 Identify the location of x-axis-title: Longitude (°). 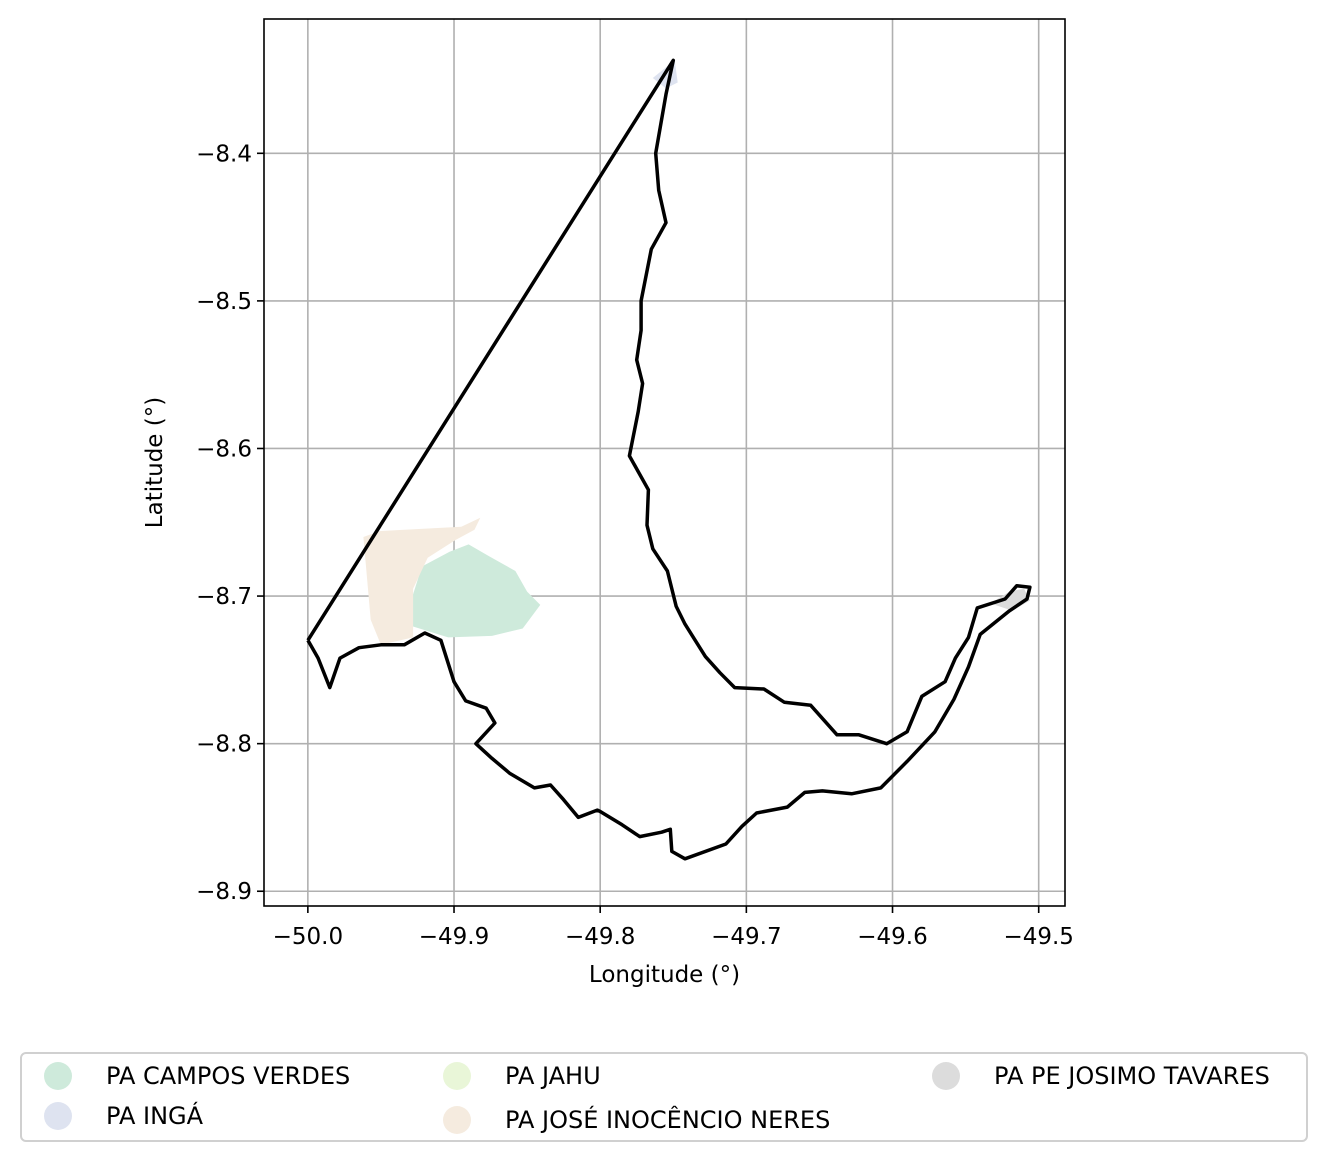
(664, 975).